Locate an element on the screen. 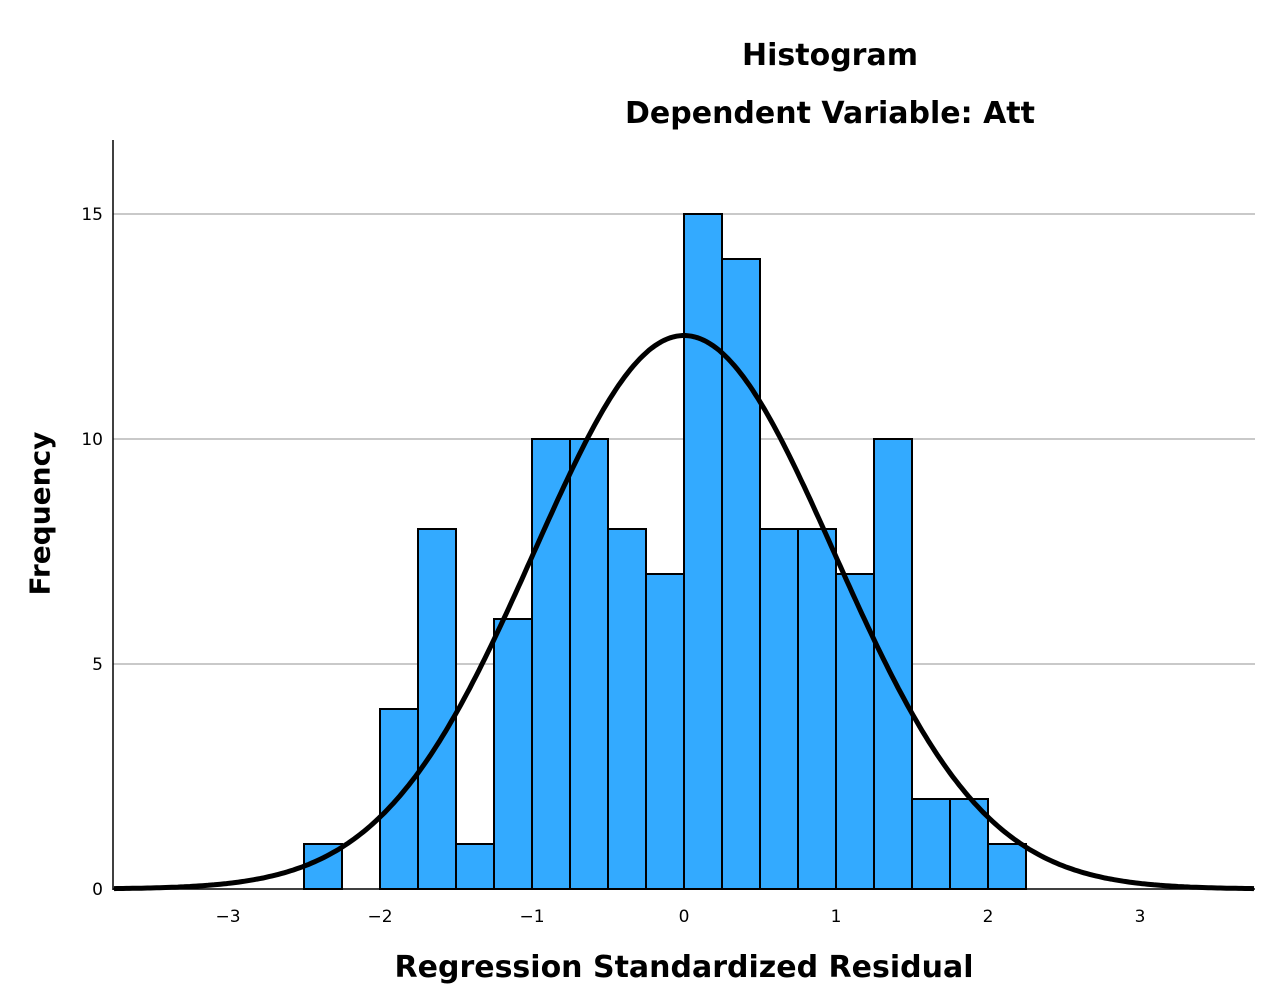 The height and width of the screenshot is (1002, 1264). chart-subtitle: Dependent Variable: Att is located at coordinates (830, 113).